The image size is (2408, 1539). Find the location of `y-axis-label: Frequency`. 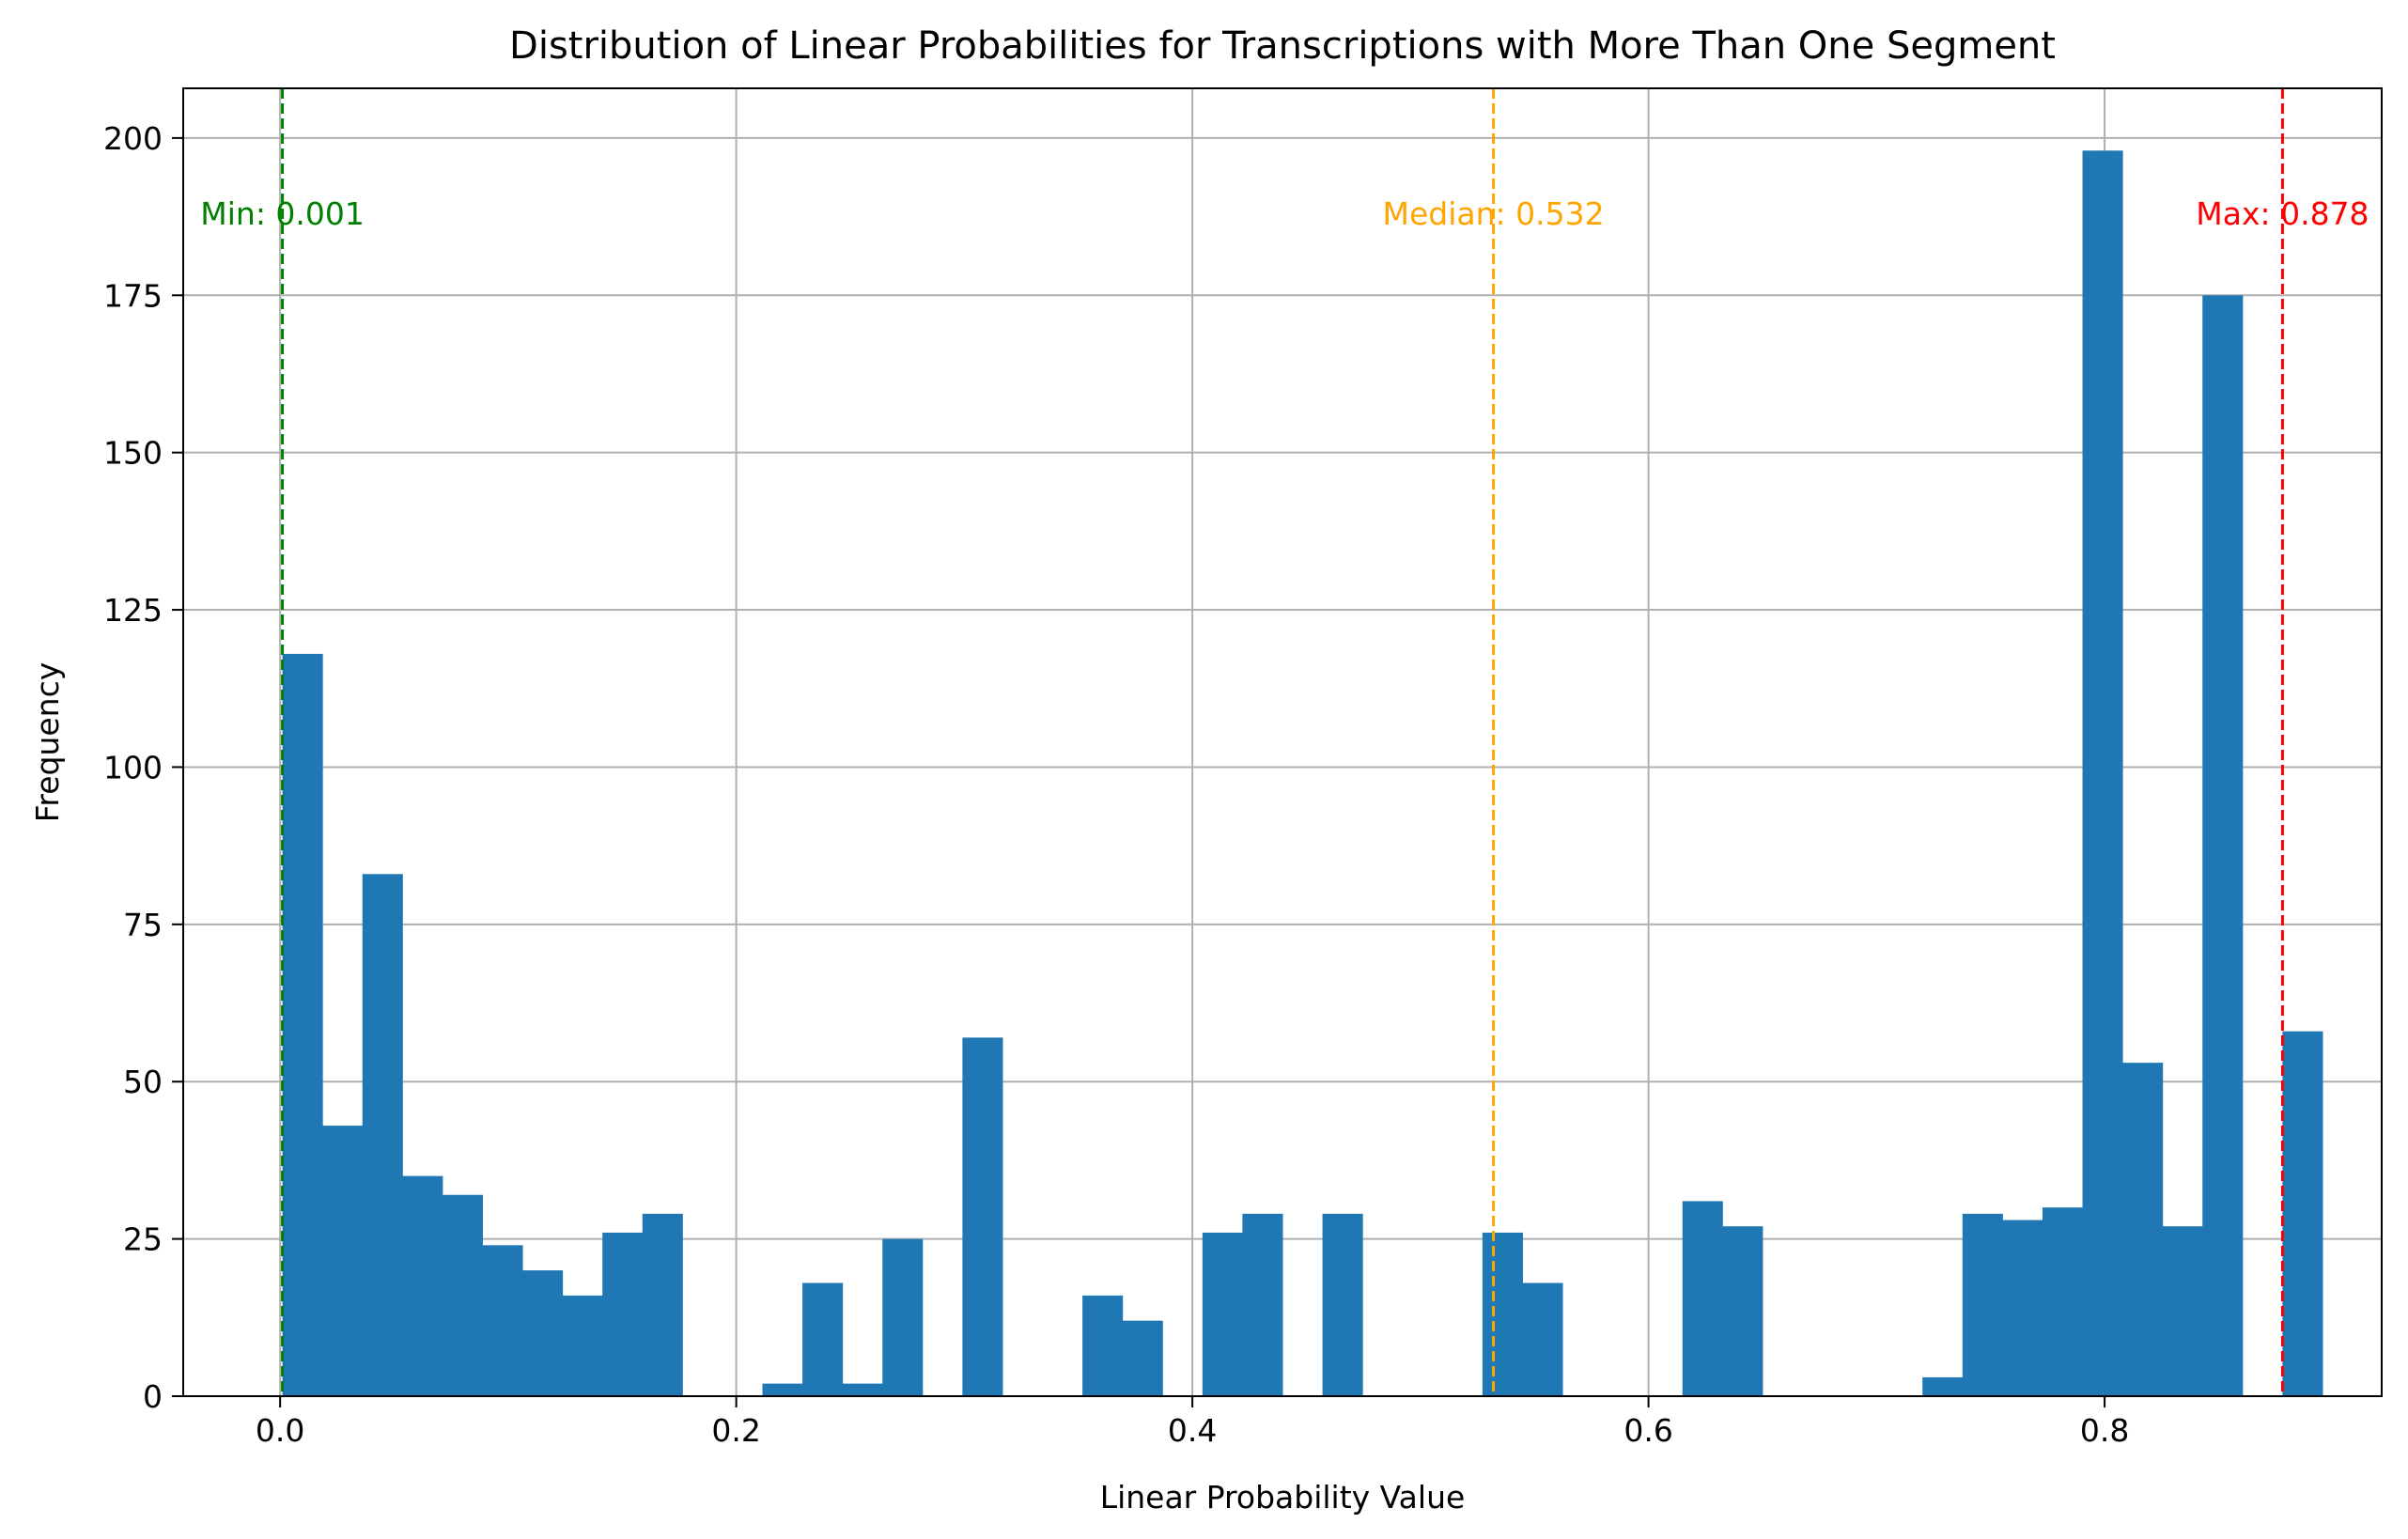

y-axis-label: Frequency is located at coordinates (47, 742).